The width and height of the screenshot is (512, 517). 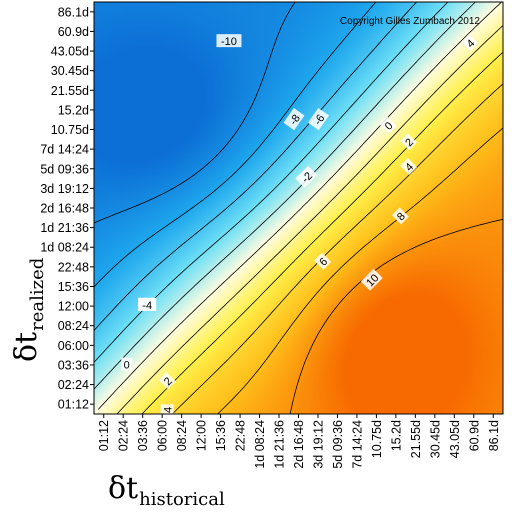 I want to click on x-tick-label: 30.45d, so click(x=435, y=439).